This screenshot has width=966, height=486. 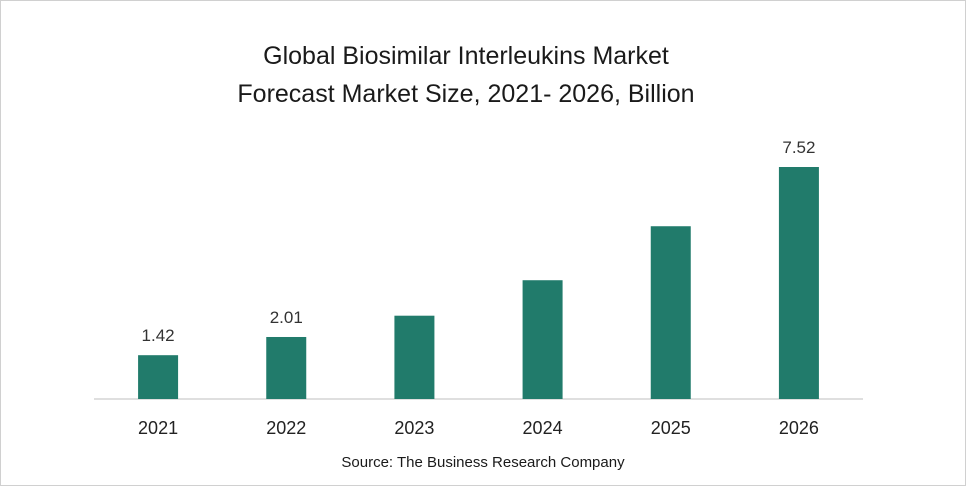 What do you see at coordinates (542, 339) in the screenshot?
I see `bar-2024` at bounding box center [542, 339].